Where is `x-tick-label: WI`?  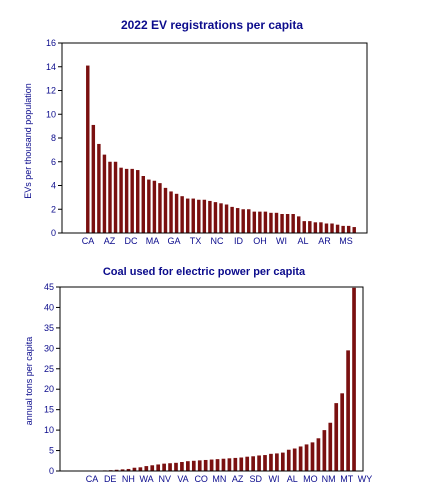 x-tick-label: WI is located at coordinates (281, 241).